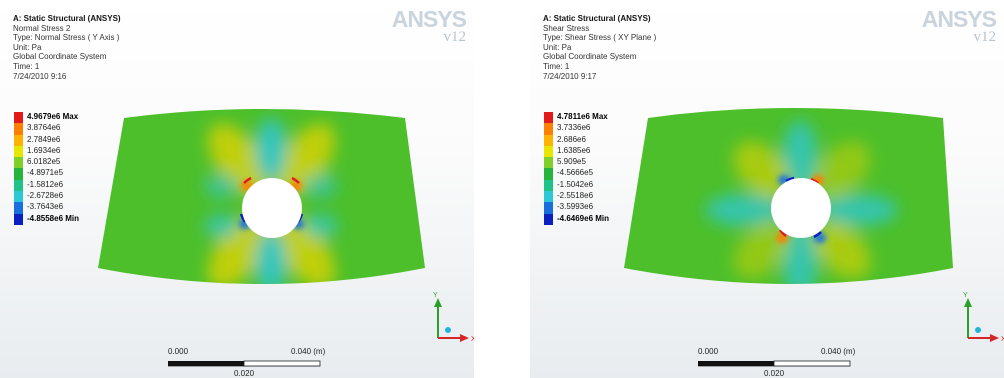  Describe the element at coordinates (574, 128) in the screenshot. I see `legend-label: 3.7336e6` at that location.